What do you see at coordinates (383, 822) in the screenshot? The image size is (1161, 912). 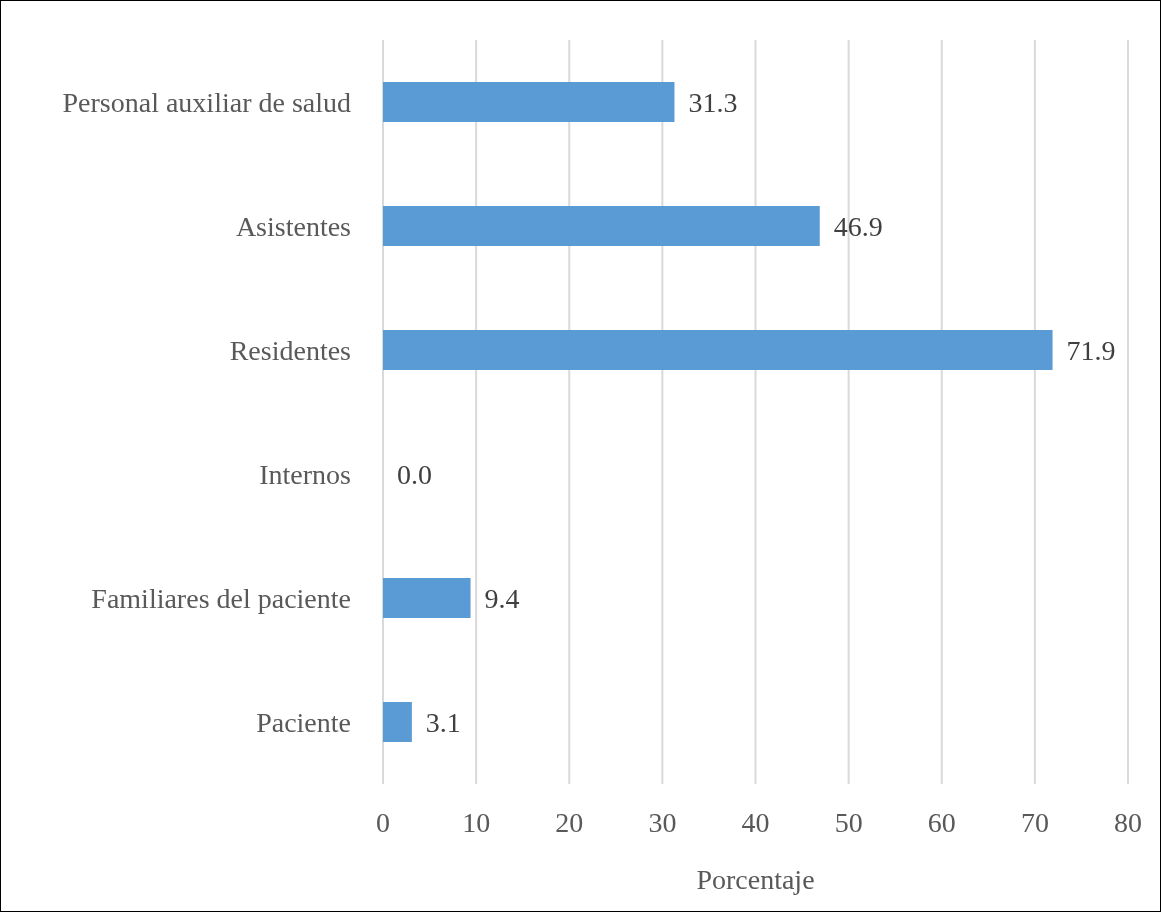 I see `x-tick-label: 0` at bounding box center [383, 822].